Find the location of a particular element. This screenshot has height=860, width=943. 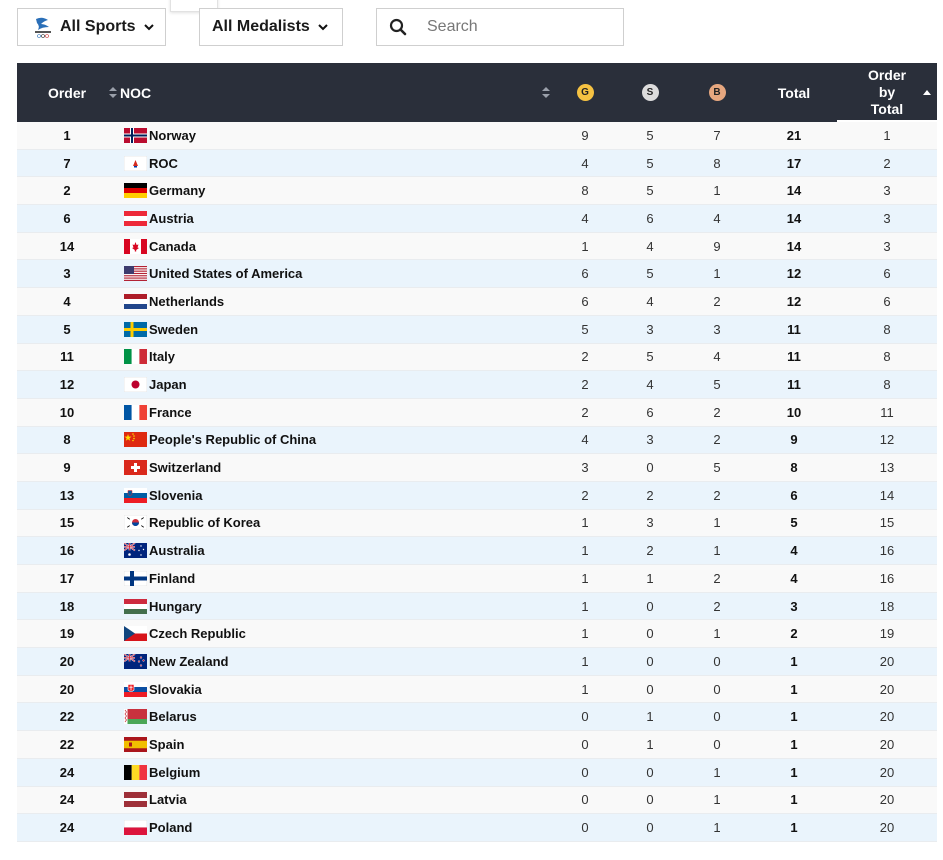

search-box is located at coordinates (500, 27).